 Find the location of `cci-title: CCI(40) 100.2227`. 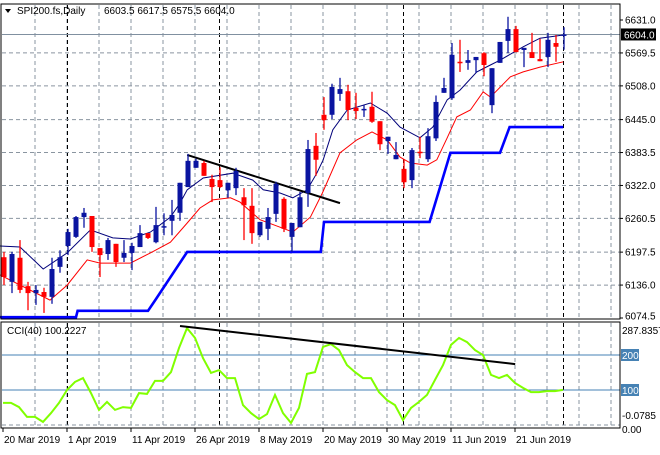

cci-title: CCI(40) 100.2227 is located at coordinates (47, 331).